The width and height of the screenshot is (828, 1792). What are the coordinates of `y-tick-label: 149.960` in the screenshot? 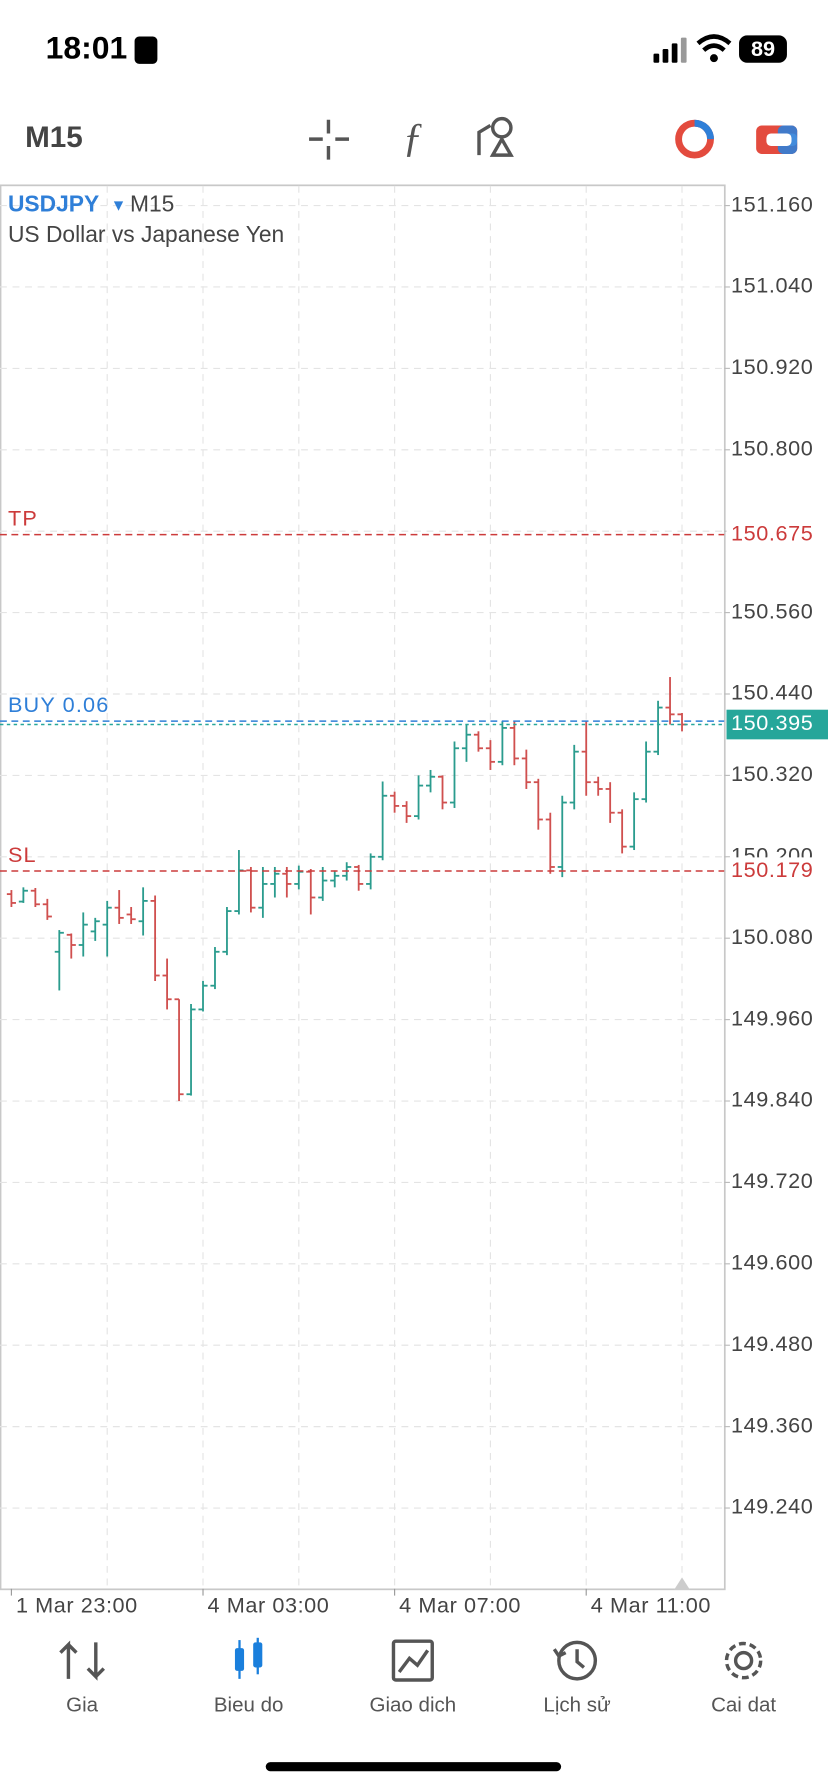 It's located at (772, 1017).